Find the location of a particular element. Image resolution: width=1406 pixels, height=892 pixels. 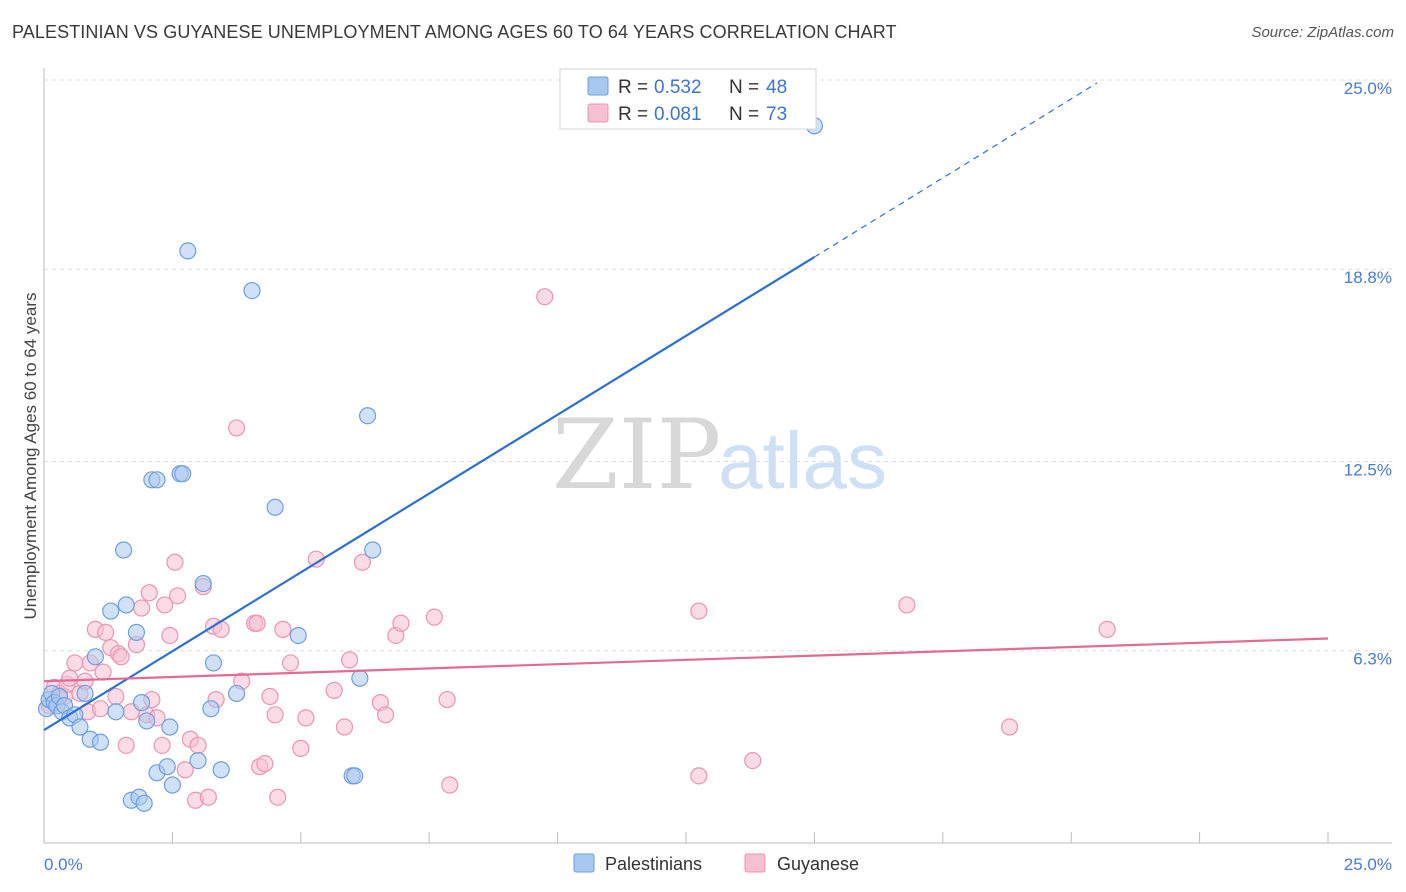

y-axis-title: Unemployment Among Ages 60 to 64 years is located at coordinates (30, 456).